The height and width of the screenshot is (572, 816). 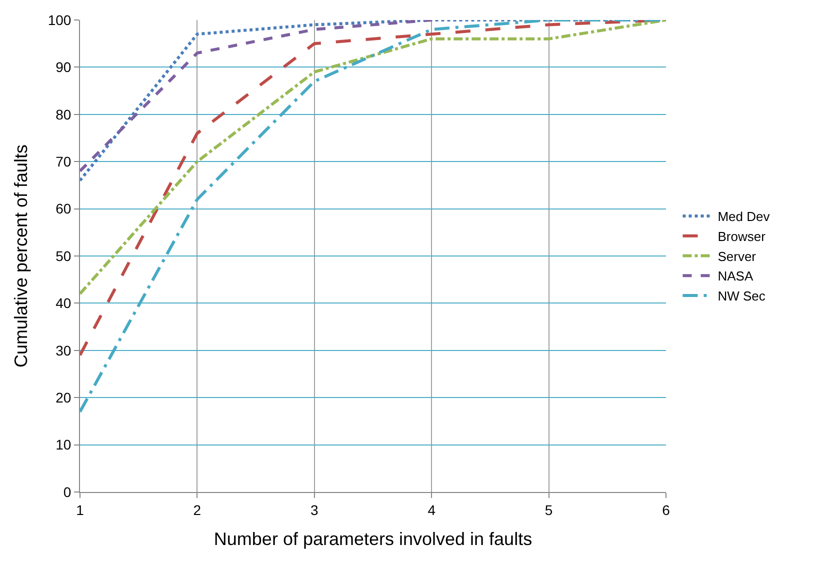 I want to click on x-tick-label: 4, so click(x=432, y=510).